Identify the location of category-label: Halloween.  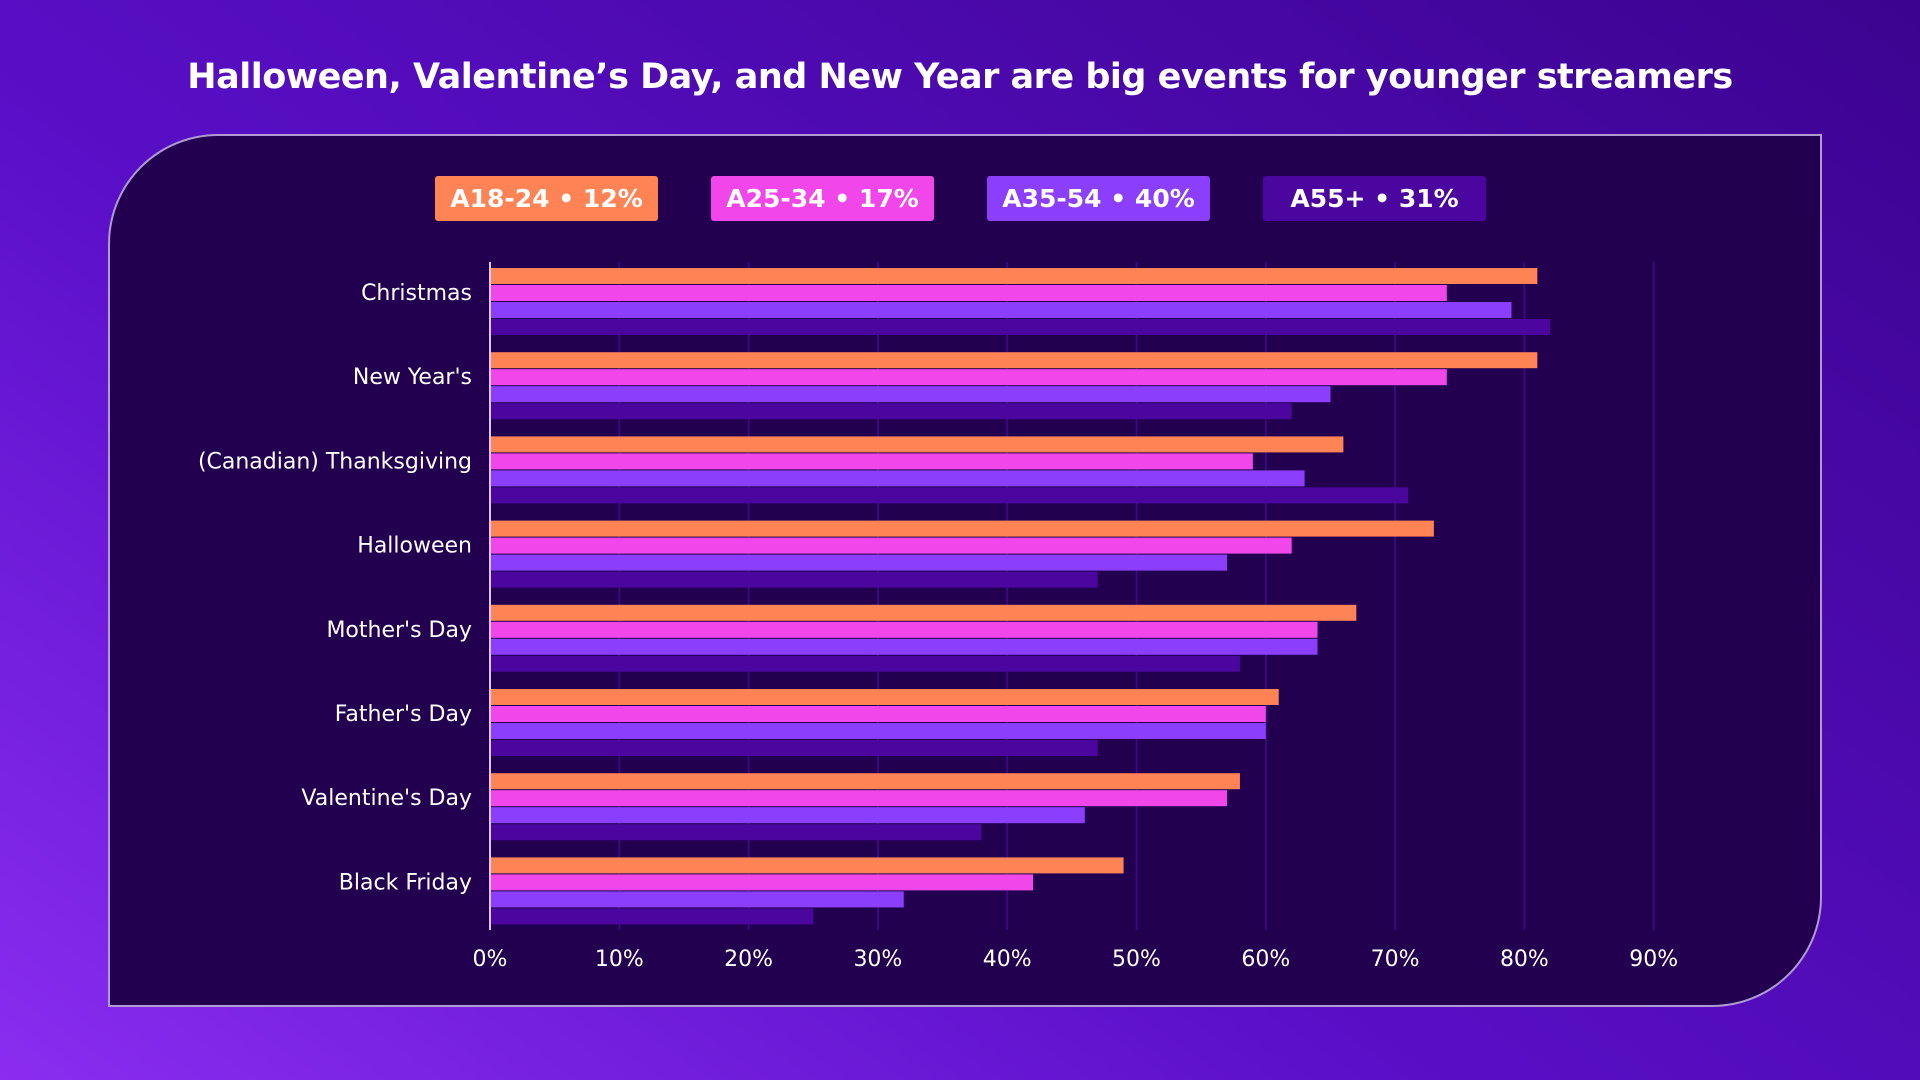
(414, 546).